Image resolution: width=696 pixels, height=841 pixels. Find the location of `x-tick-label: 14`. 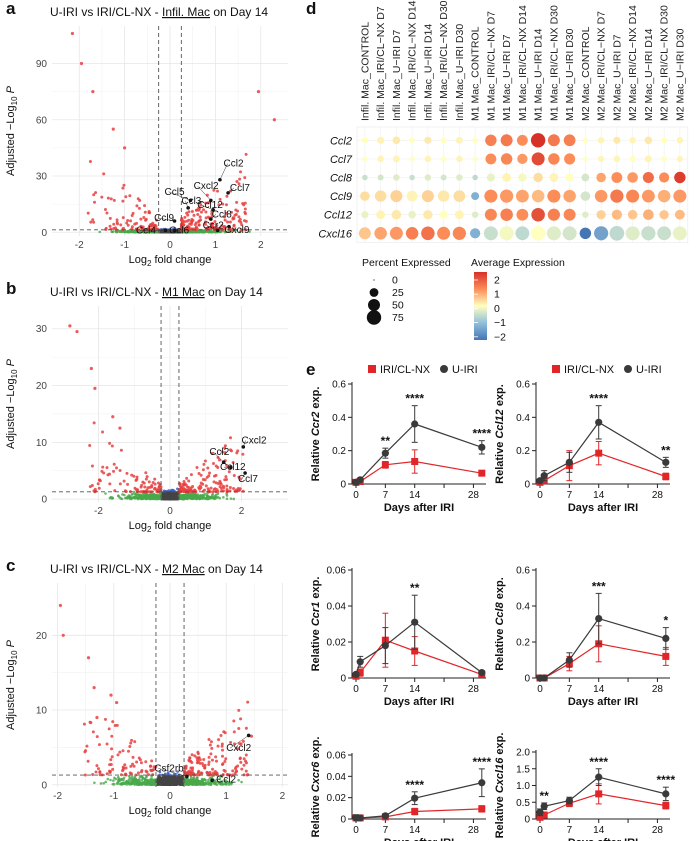

x-tick-label: 14 is located at coordinates (599, 495).